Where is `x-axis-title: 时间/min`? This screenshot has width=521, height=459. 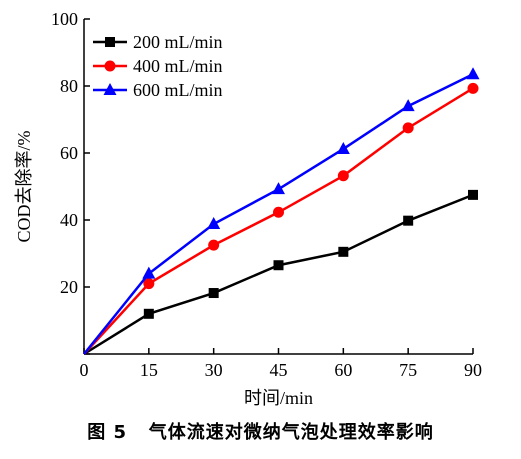 x-axis-title: 时间/min is located at coordinates (278, 398).